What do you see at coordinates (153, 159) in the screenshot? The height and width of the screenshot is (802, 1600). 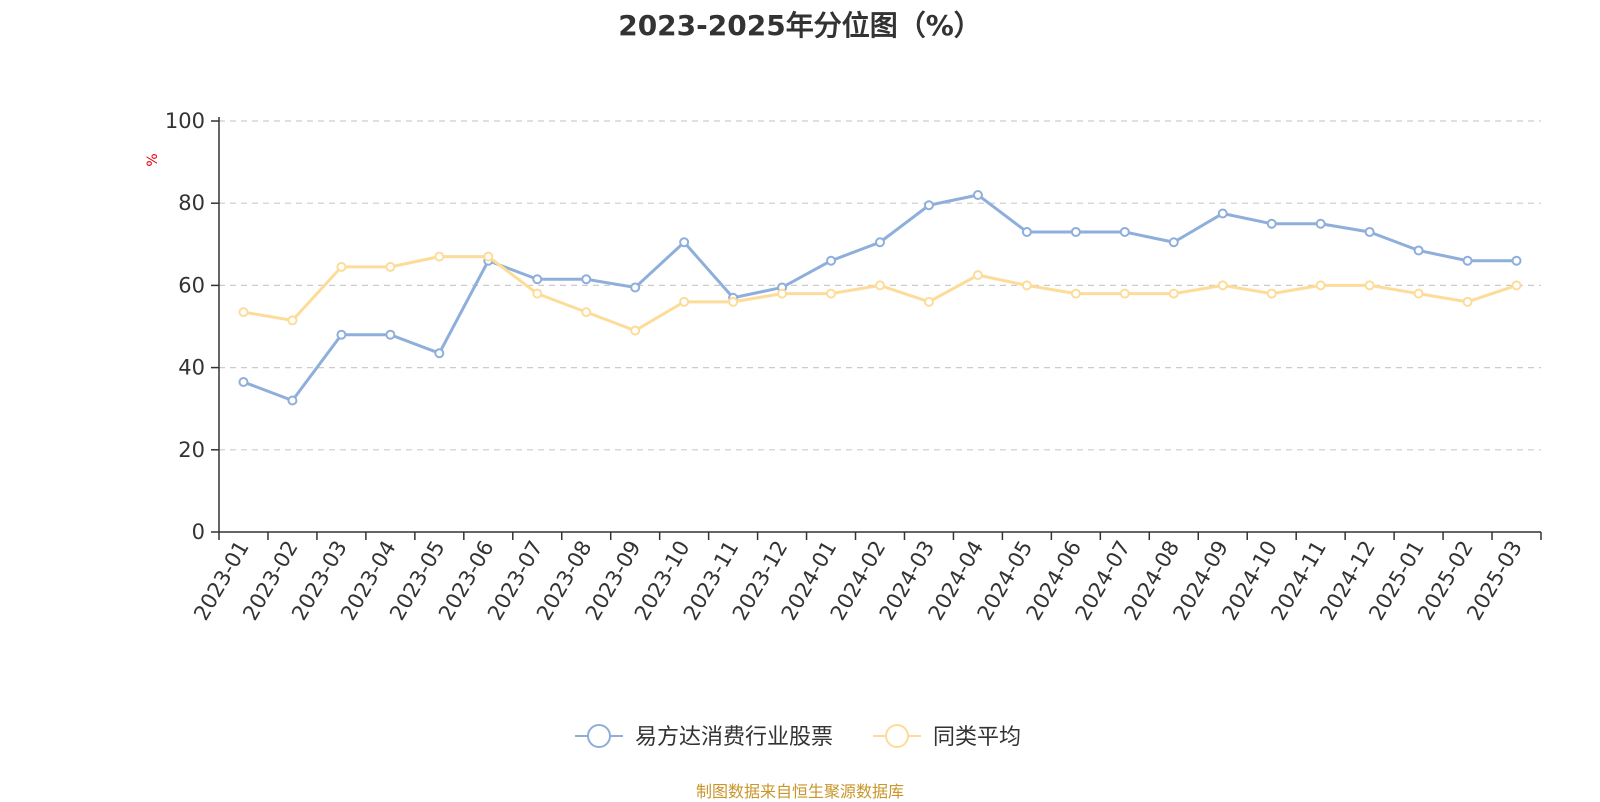 I see `y-axis-unit-label: %` at bounding box center [153, 159].